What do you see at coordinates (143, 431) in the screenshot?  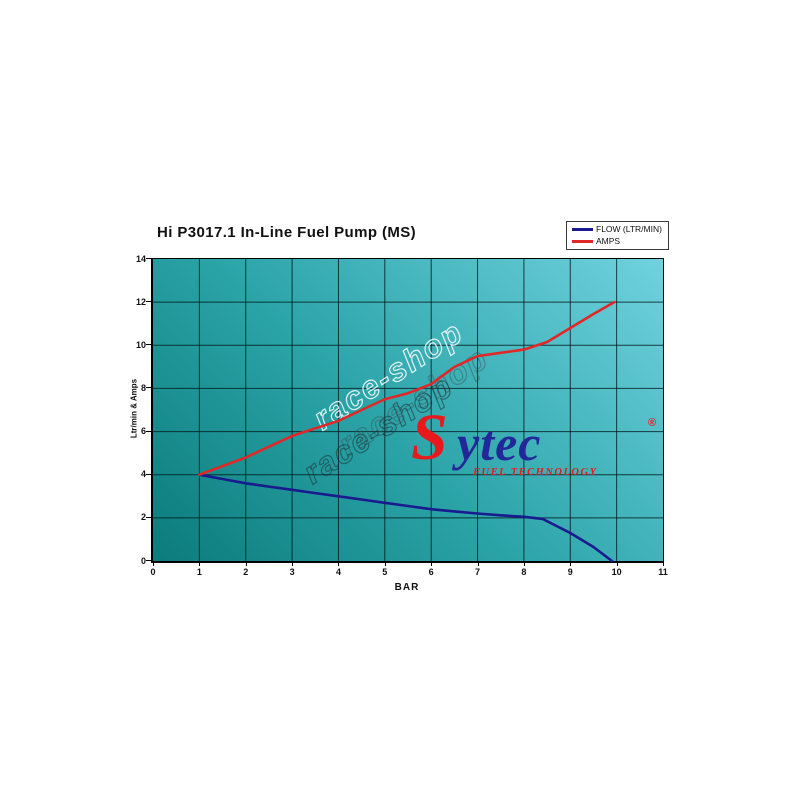 I see `y-tick-label: 6` at bounding box center [143, 431].